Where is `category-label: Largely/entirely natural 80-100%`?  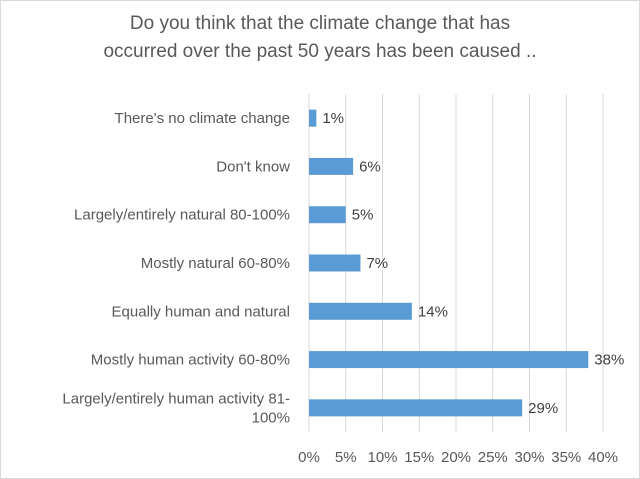
category-label: Largely/entirely natural 80-100% is located at coordinates (182, 215).